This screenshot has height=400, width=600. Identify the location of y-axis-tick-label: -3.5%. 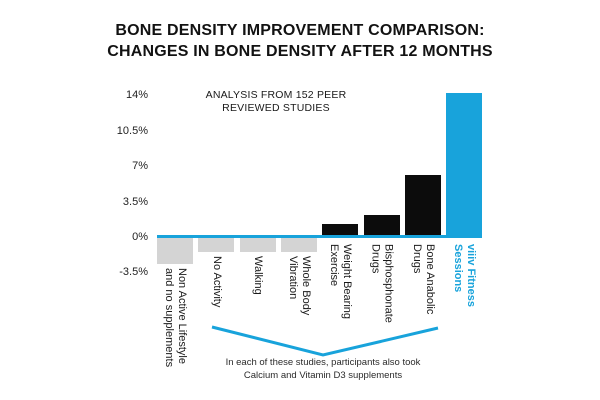
(133, 272).